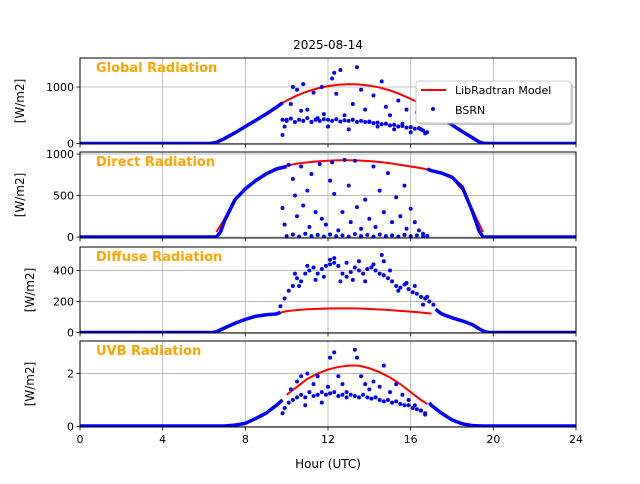  What do you see at coordinates (328, 45) in the screenshot?
I see `chart-title: 2025-08-14` at bounding box center [328, 45].